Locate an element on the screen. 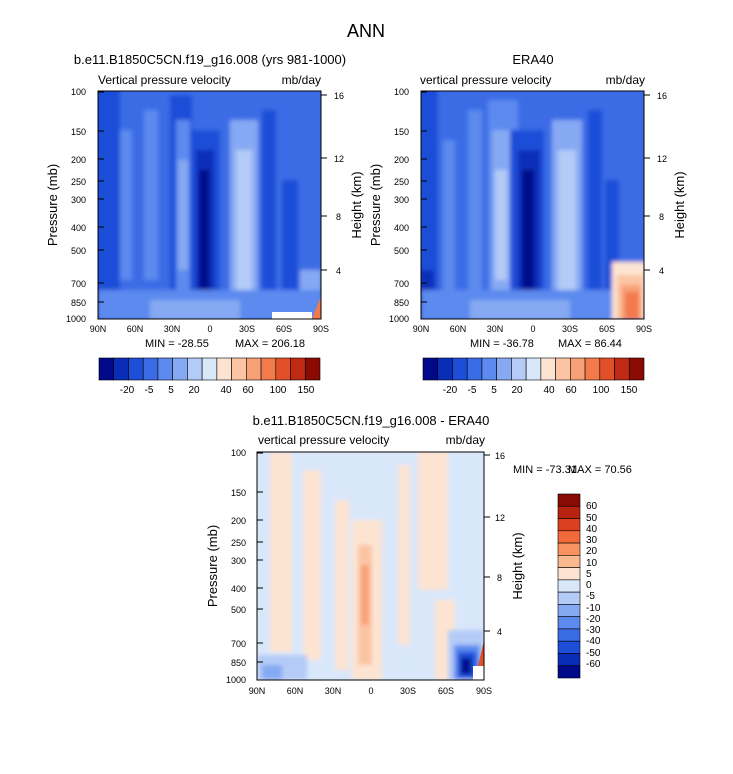 The image size is (733, 774). panel-era40-left-ticks: 100 150 200 250 300 400 500 700 850 1000 is located at coordinates (408, 205).